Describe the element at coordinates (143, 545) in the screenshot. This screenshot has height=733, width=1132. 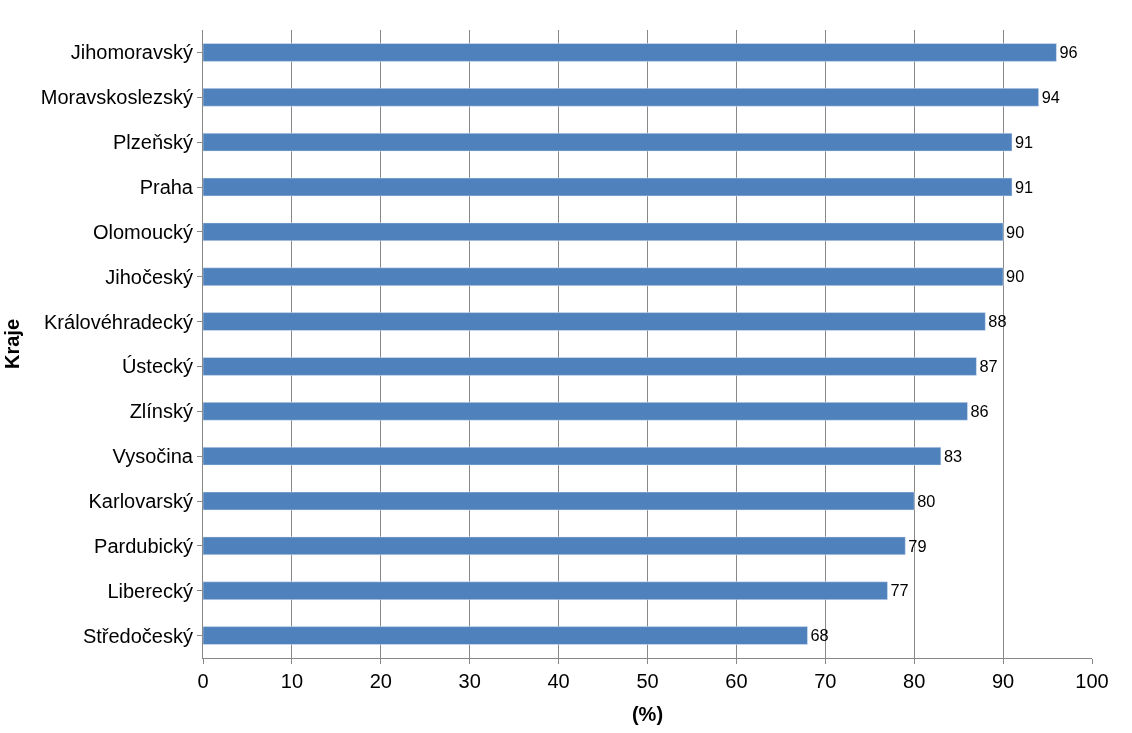
I see `y-tick-label: Pardubický` at that location.